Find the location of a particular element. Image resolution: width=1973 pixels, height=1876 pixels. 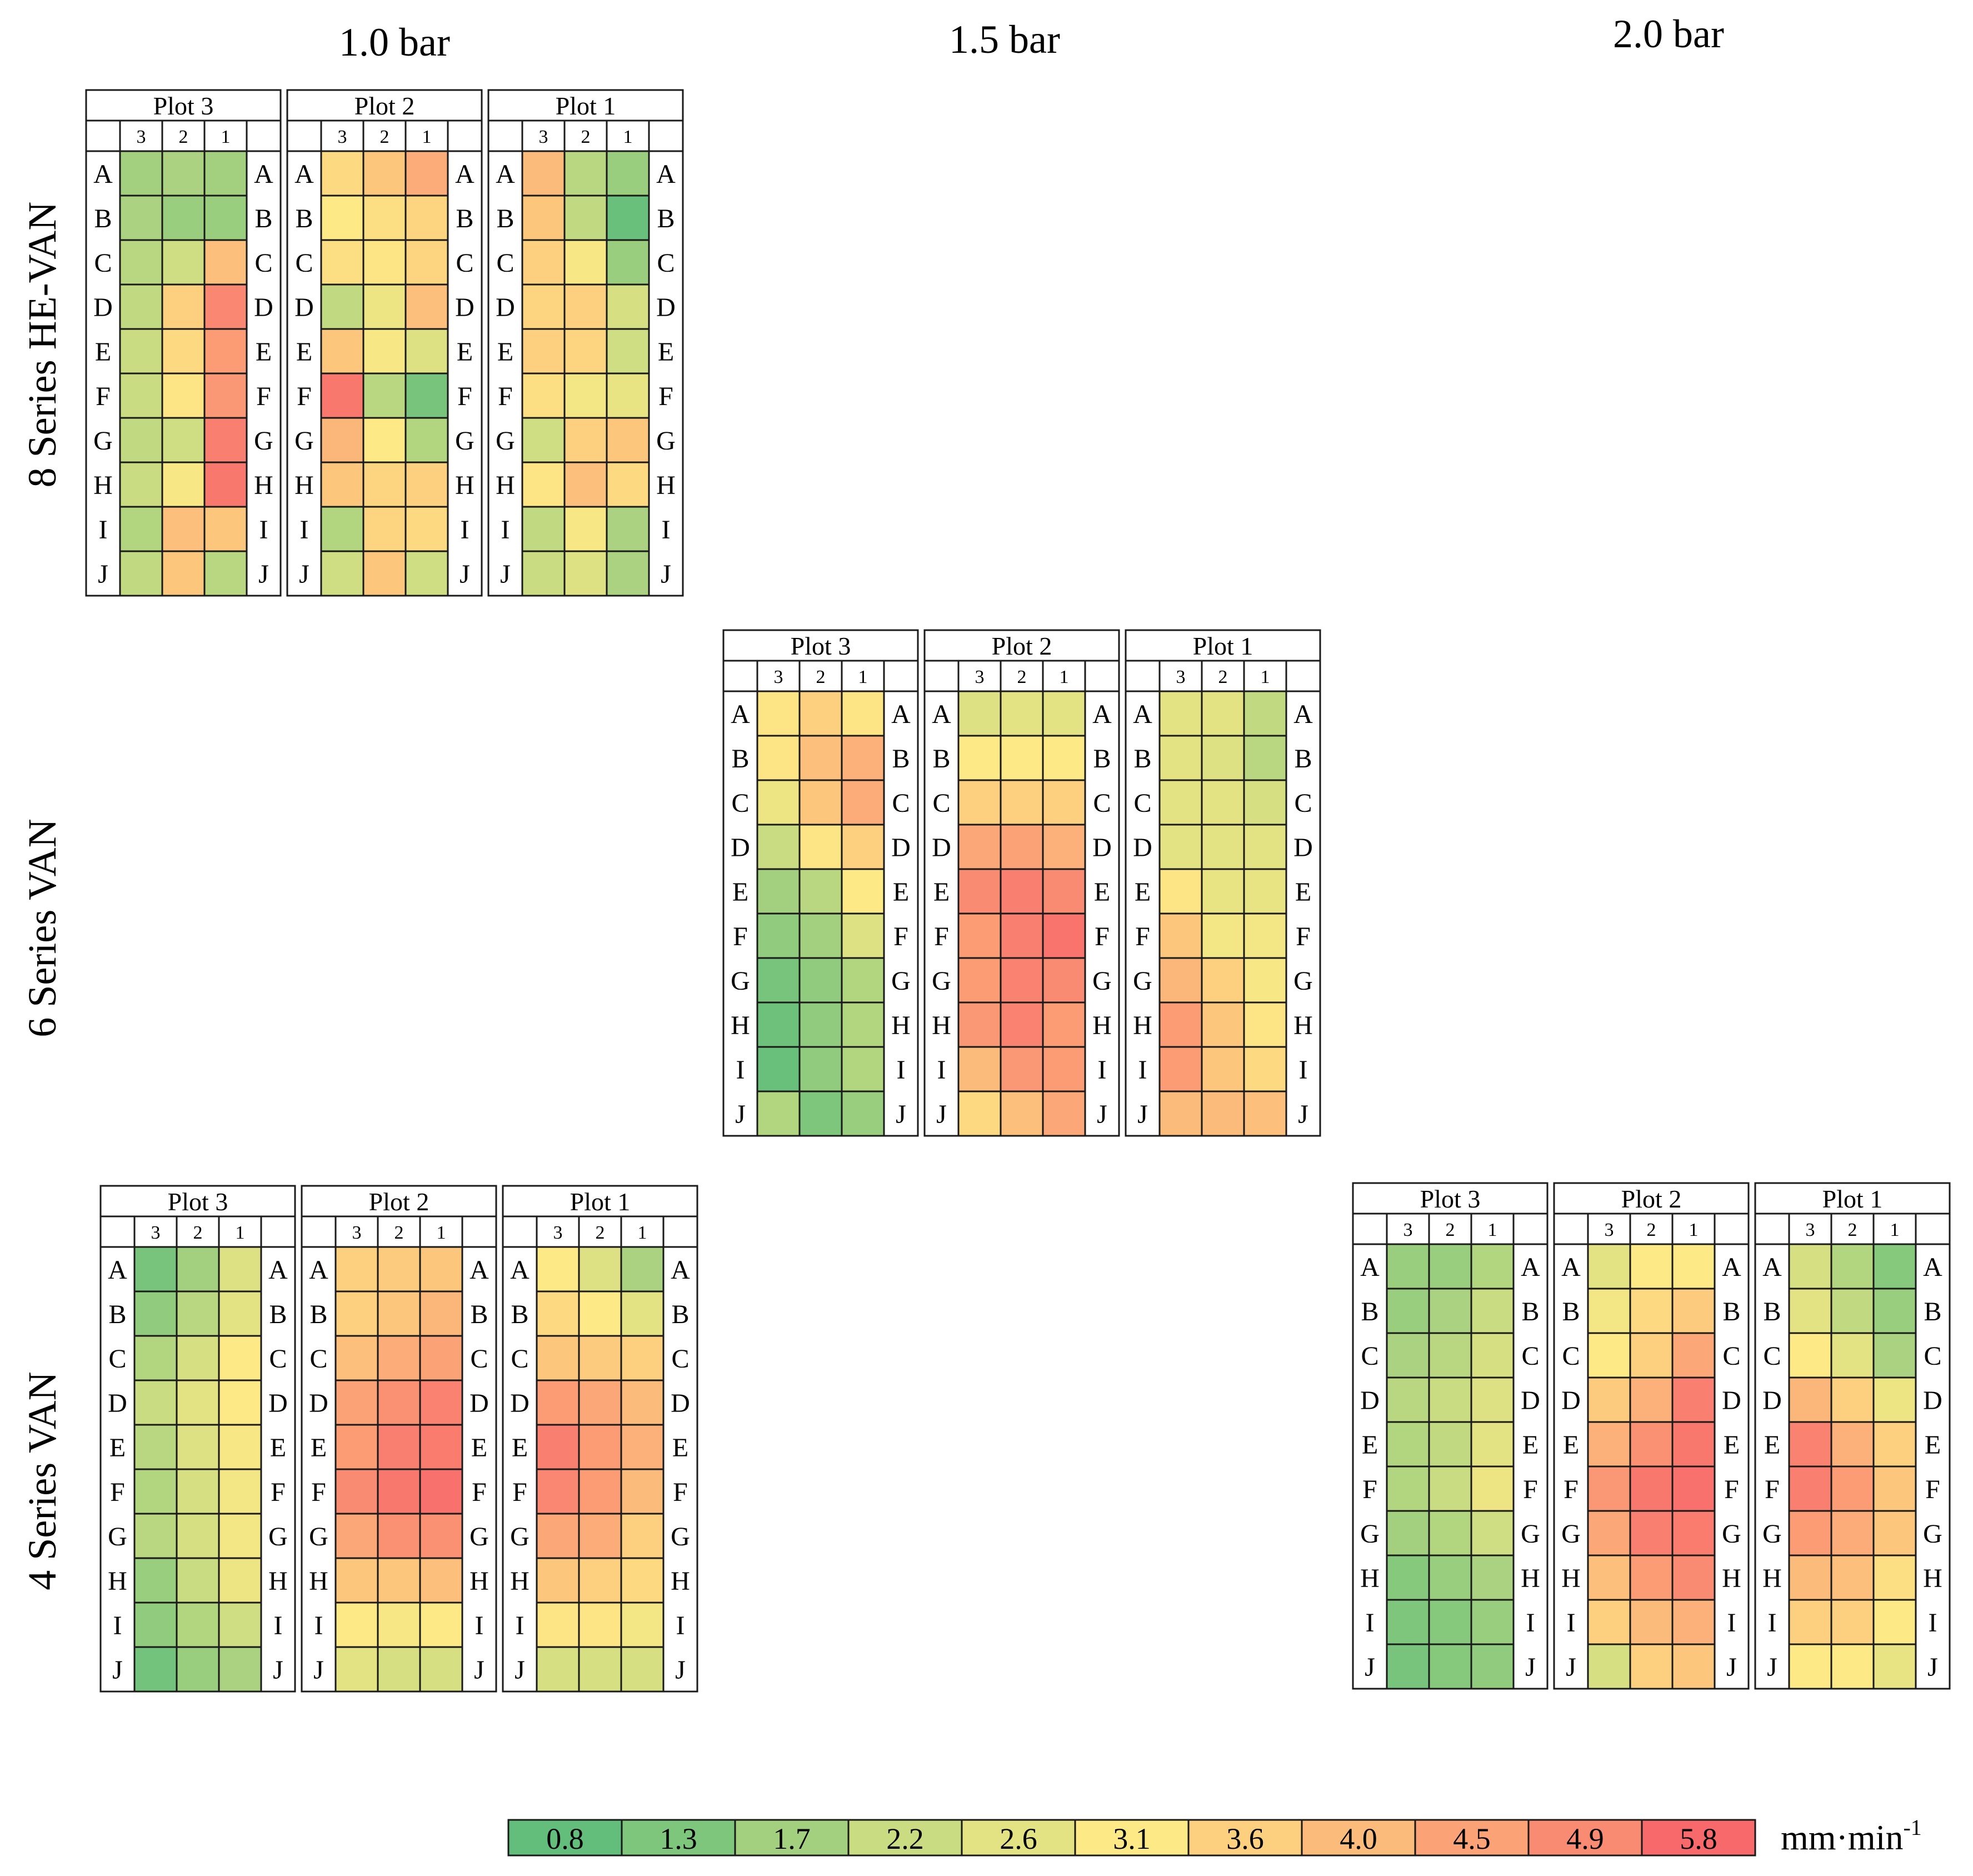

row-label-left: A is located at coordinates (318, 1270).